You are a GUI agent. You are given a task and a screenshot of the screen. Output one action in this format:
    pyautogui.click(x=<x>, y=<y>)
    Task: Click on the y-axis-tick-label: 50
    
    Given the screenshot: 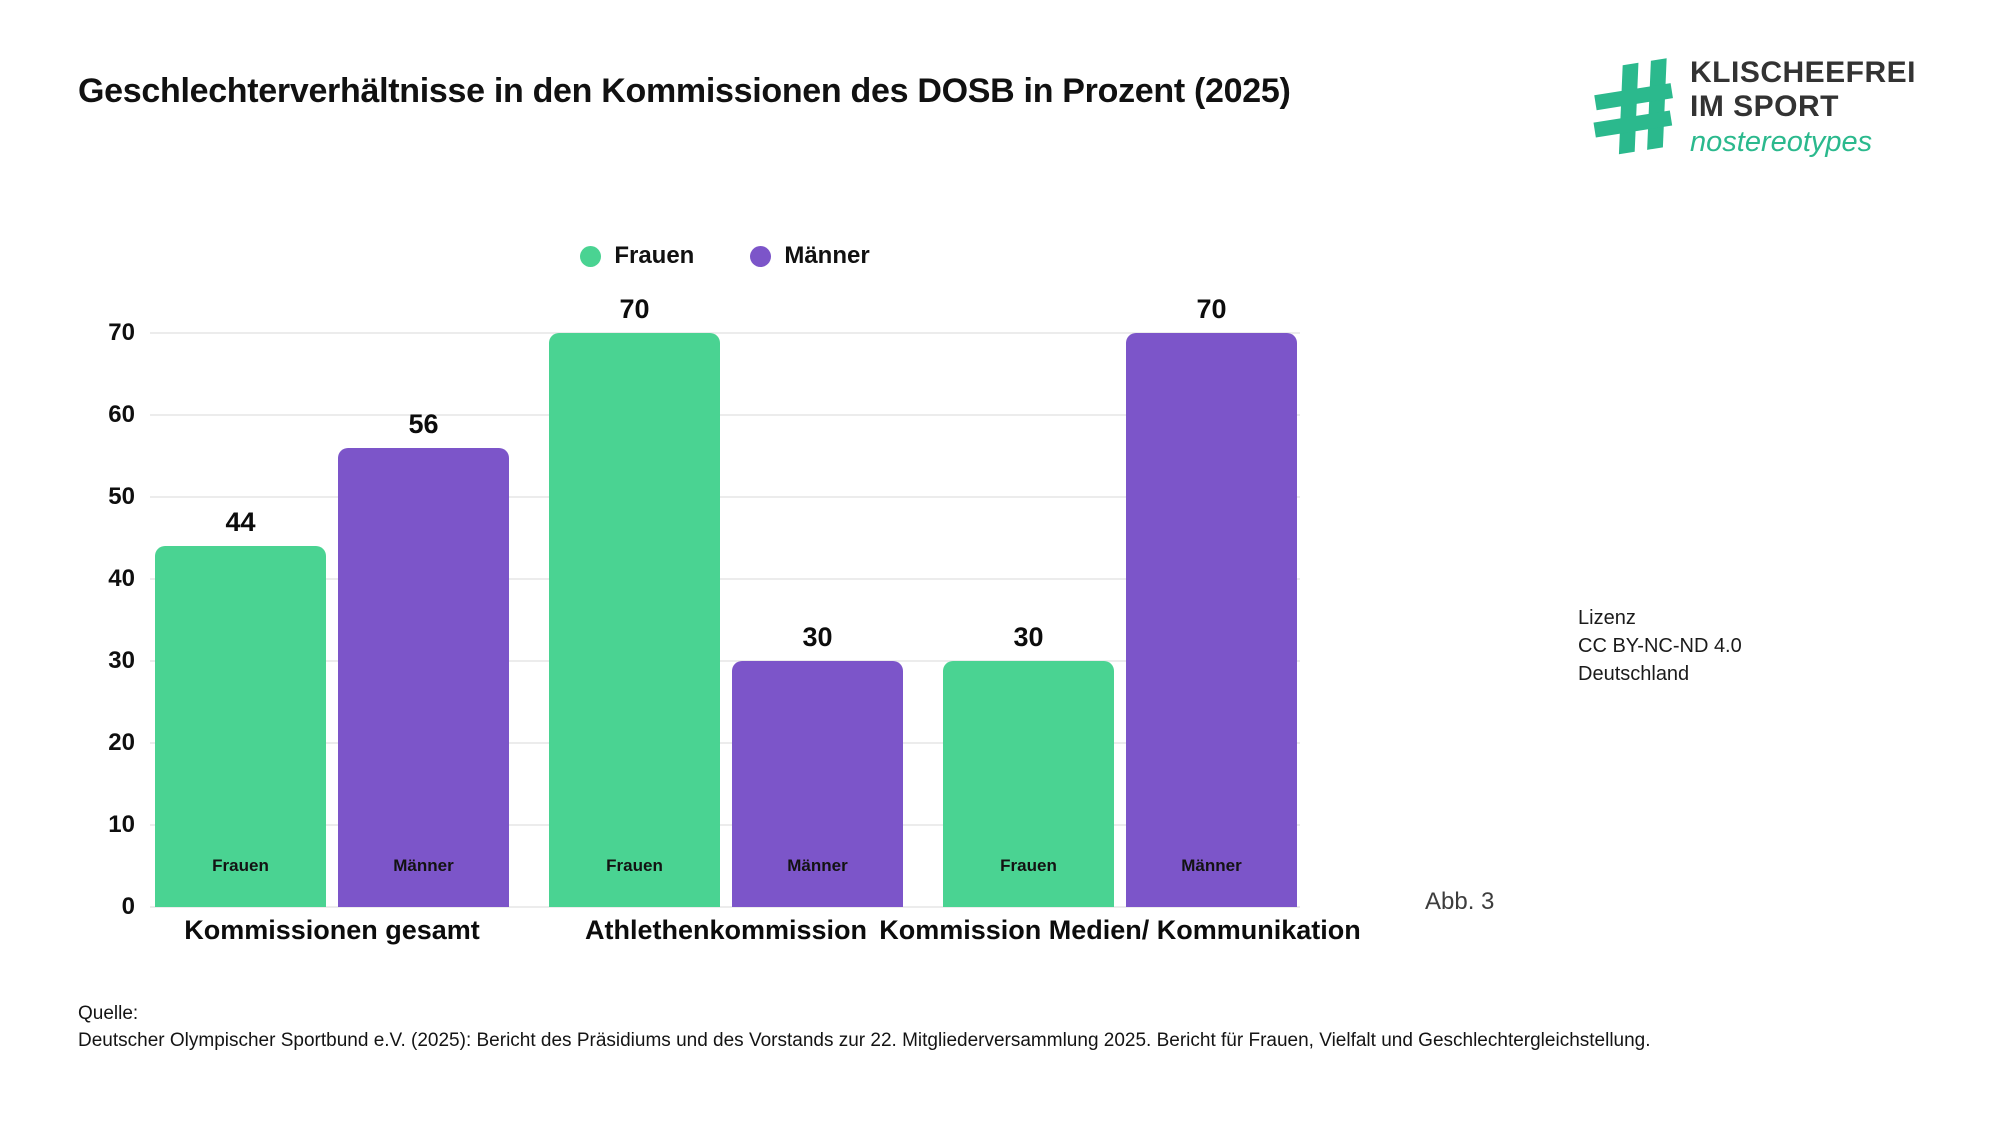 What is the action you would take?
    pyautogui.click(x=121, y=496)
    